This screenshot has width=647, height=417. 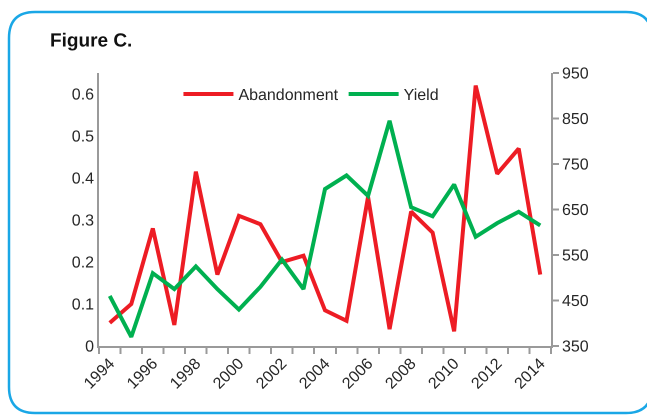 I want to click on y2-tick-label: 950, so click(x=575, y=74).